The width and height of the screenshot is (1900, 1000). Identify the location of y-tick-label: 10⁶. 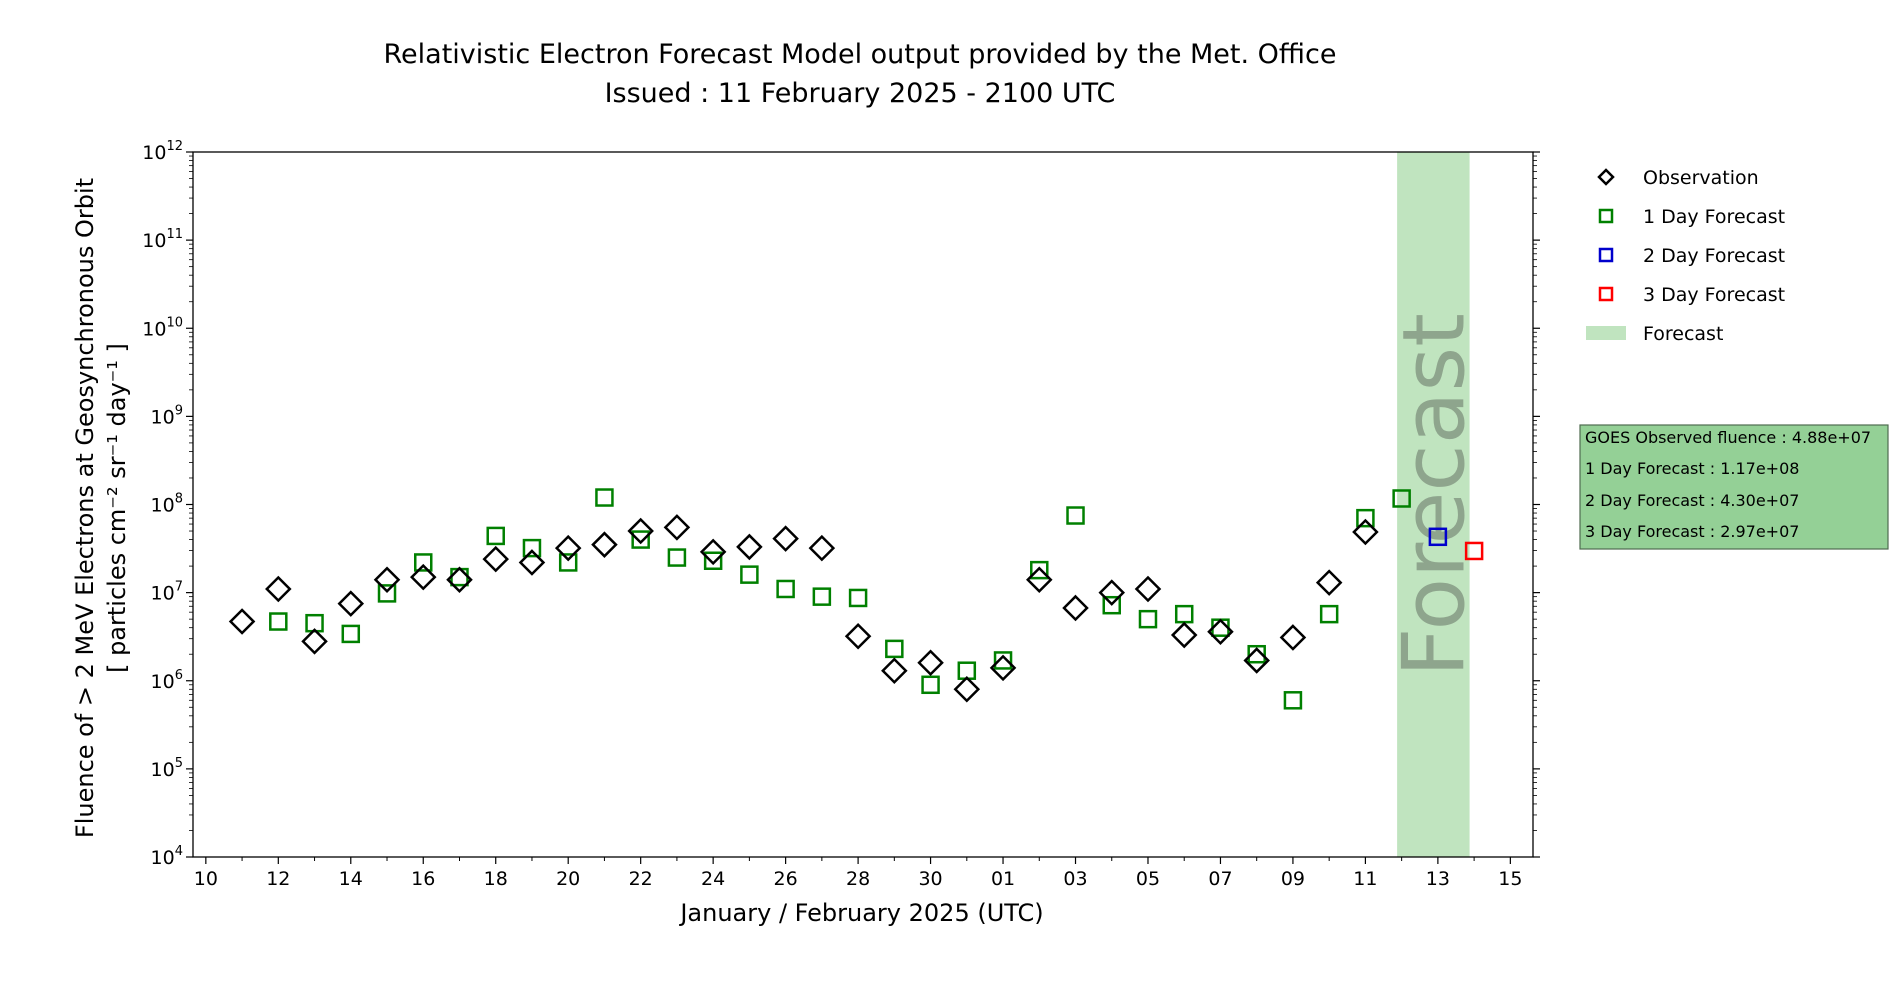
(167, 680).